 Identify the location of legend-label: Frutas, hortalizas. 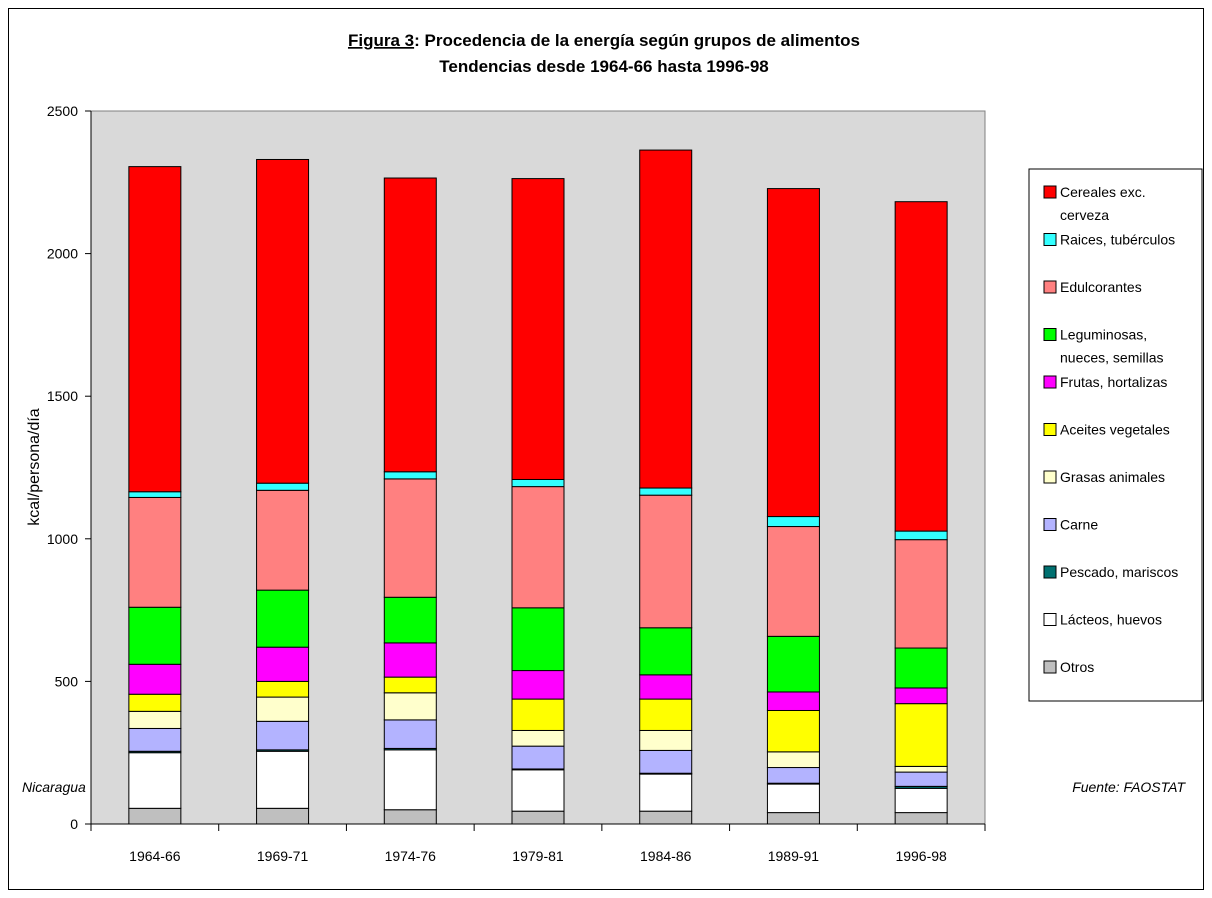
(1113, 382).